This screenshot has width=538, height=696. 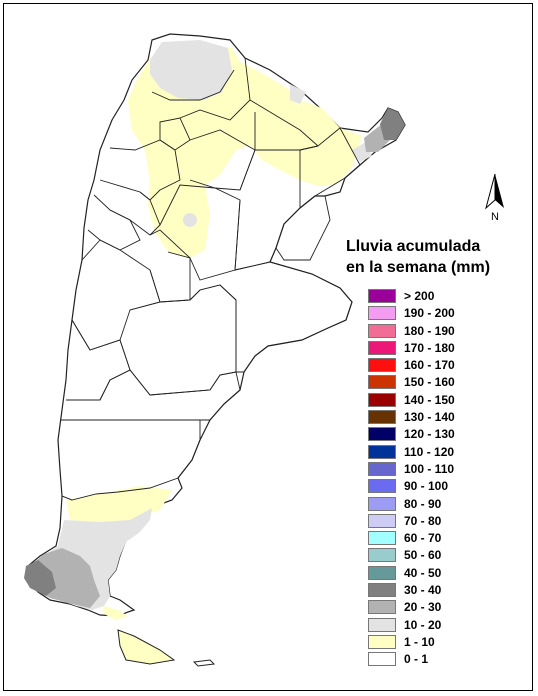 What do you see at coordinates (423, 538) in the screenshot?
I see `legend-label: 60 - 70` at bounding box center [423, 538].